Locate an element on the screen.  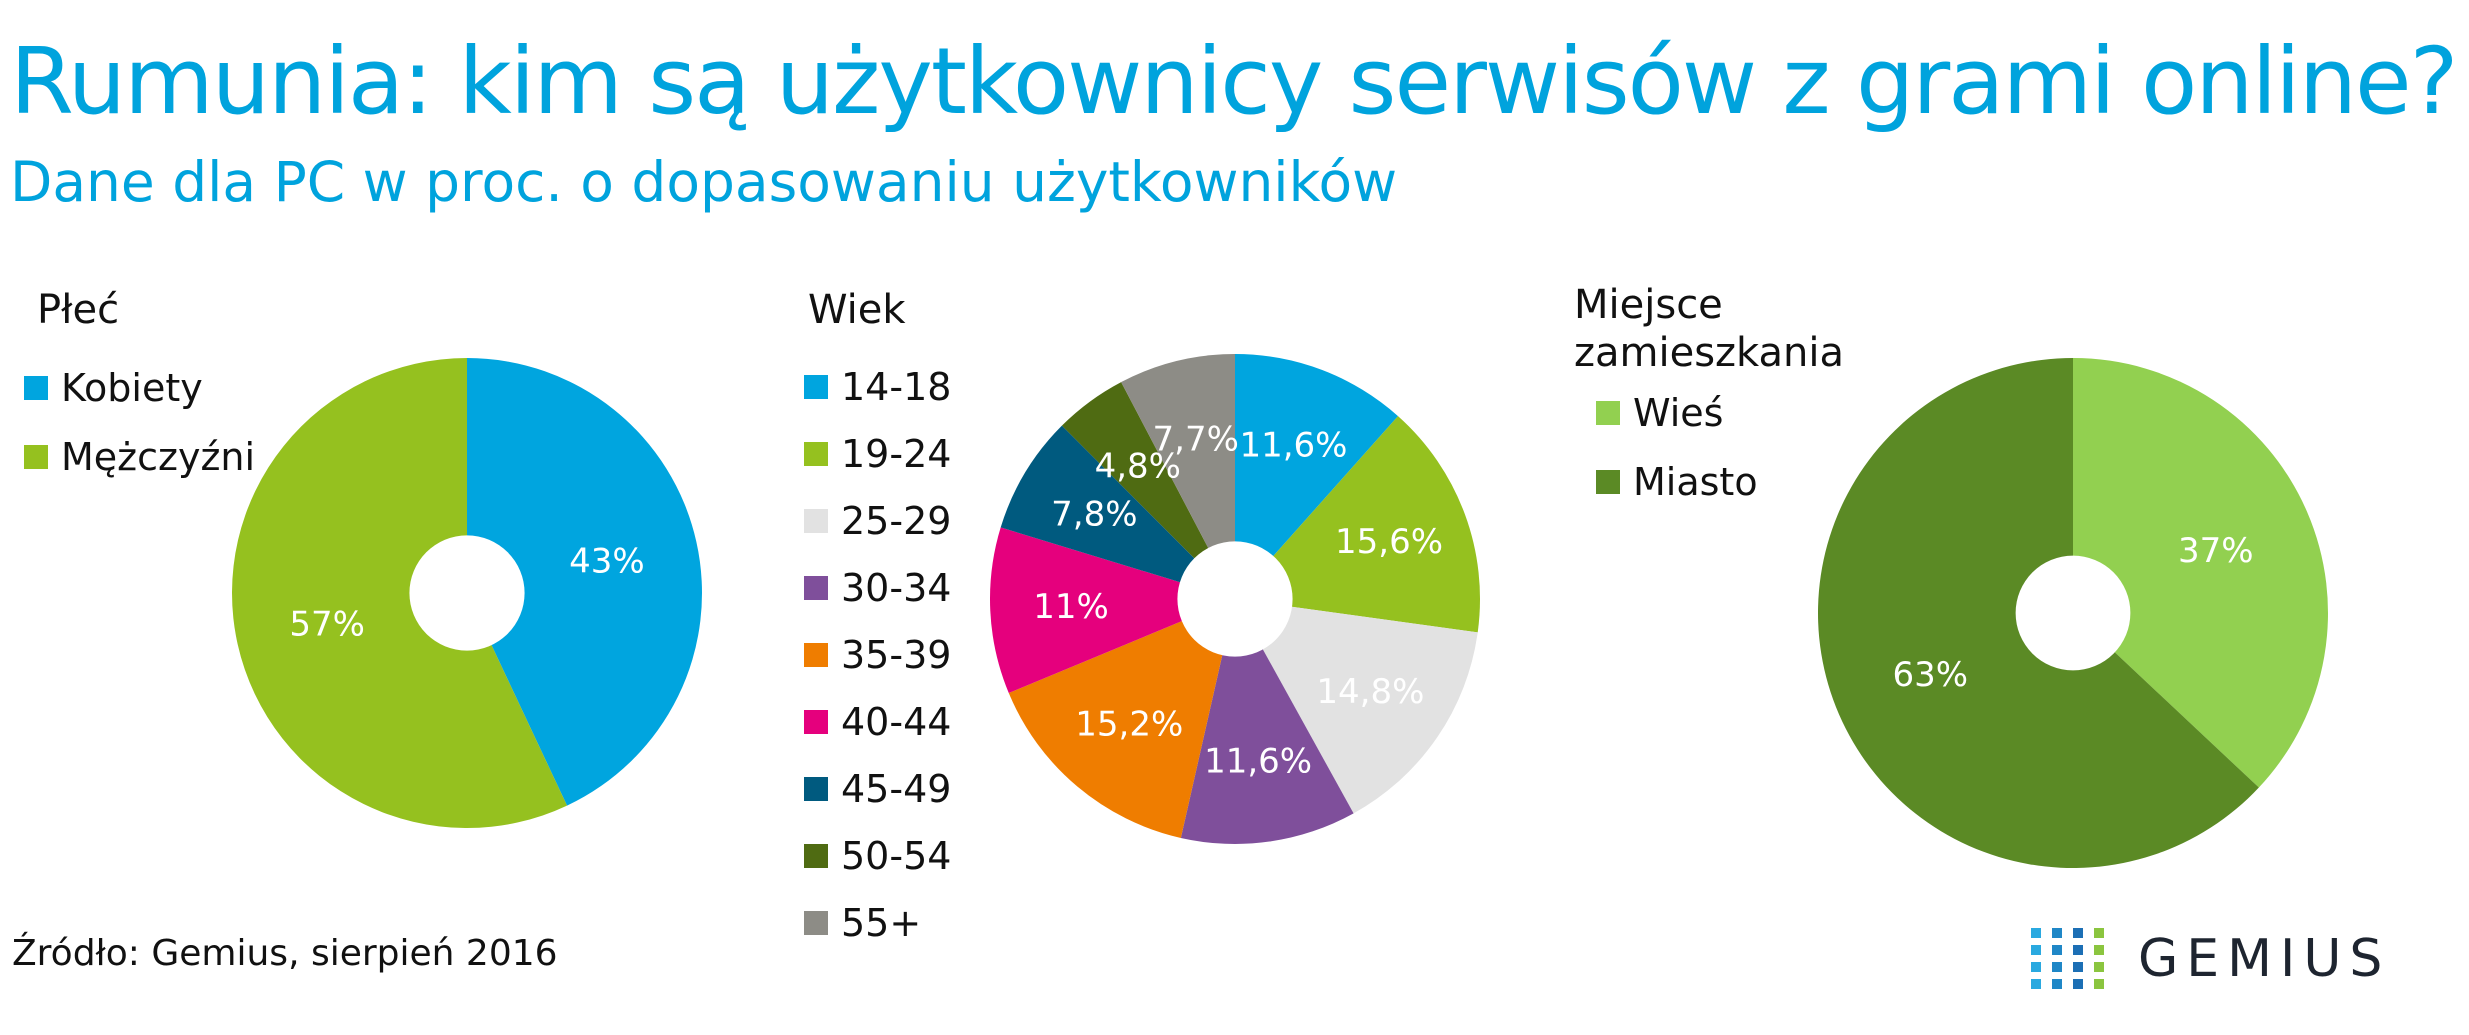
legend-item-45-49: 45-49 is located at coordinates (877, 788).